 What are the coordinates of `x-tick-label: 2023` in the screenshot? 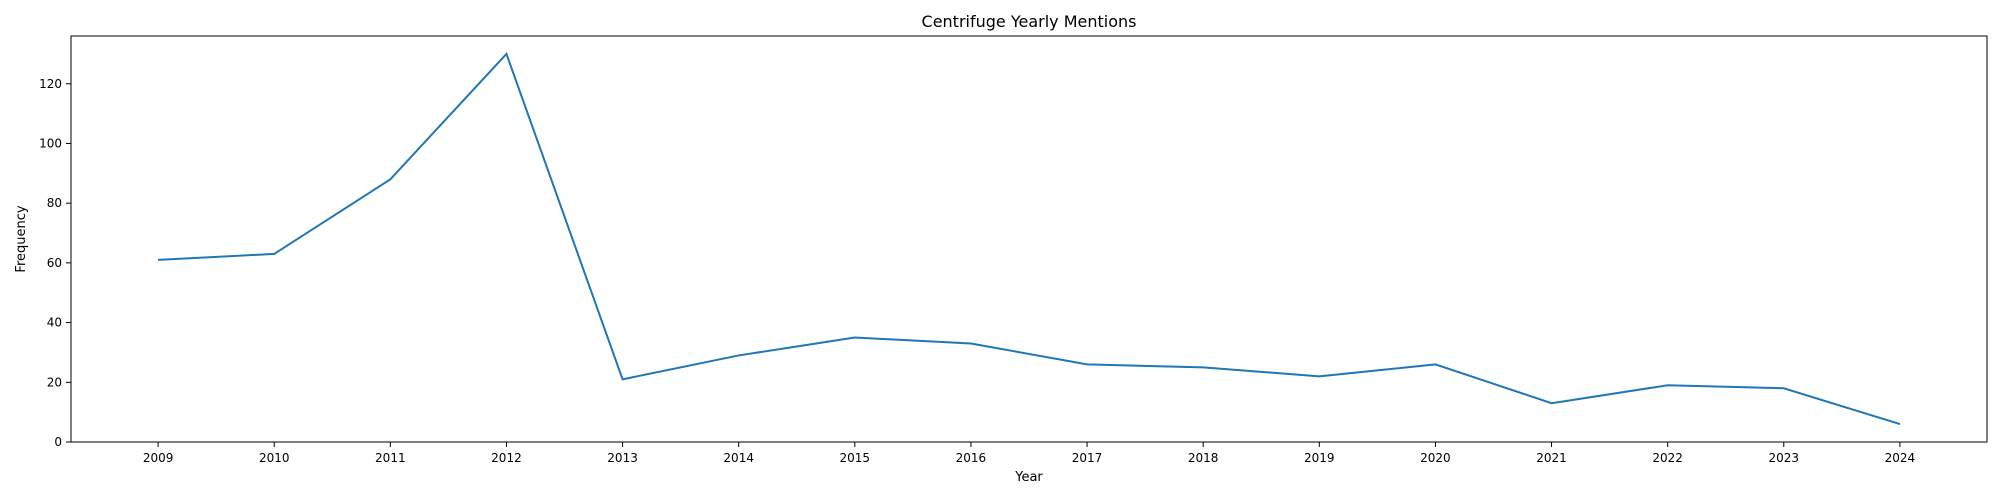 It's located at (1784, 458).